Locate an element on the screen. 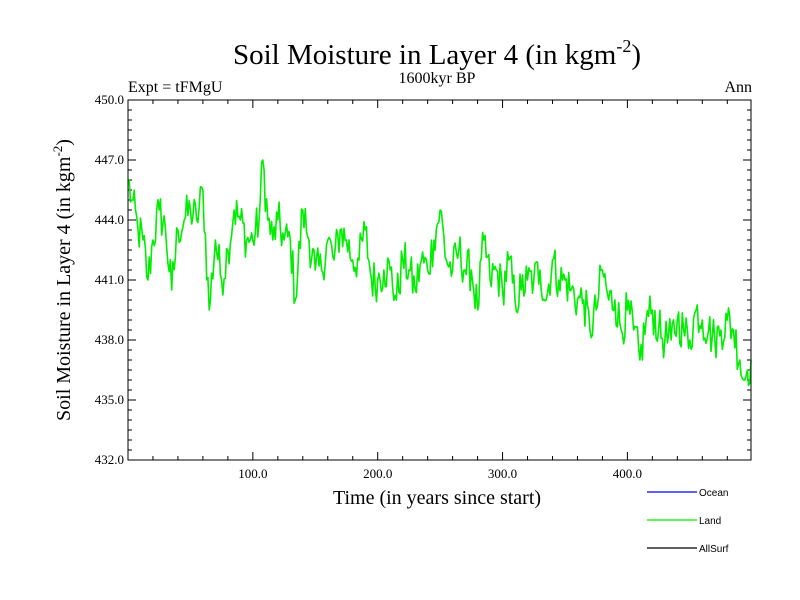 This screenshot has width=800, height=600. chart-subtitle: 1600kyr BP is located at coordinates (437, 78).